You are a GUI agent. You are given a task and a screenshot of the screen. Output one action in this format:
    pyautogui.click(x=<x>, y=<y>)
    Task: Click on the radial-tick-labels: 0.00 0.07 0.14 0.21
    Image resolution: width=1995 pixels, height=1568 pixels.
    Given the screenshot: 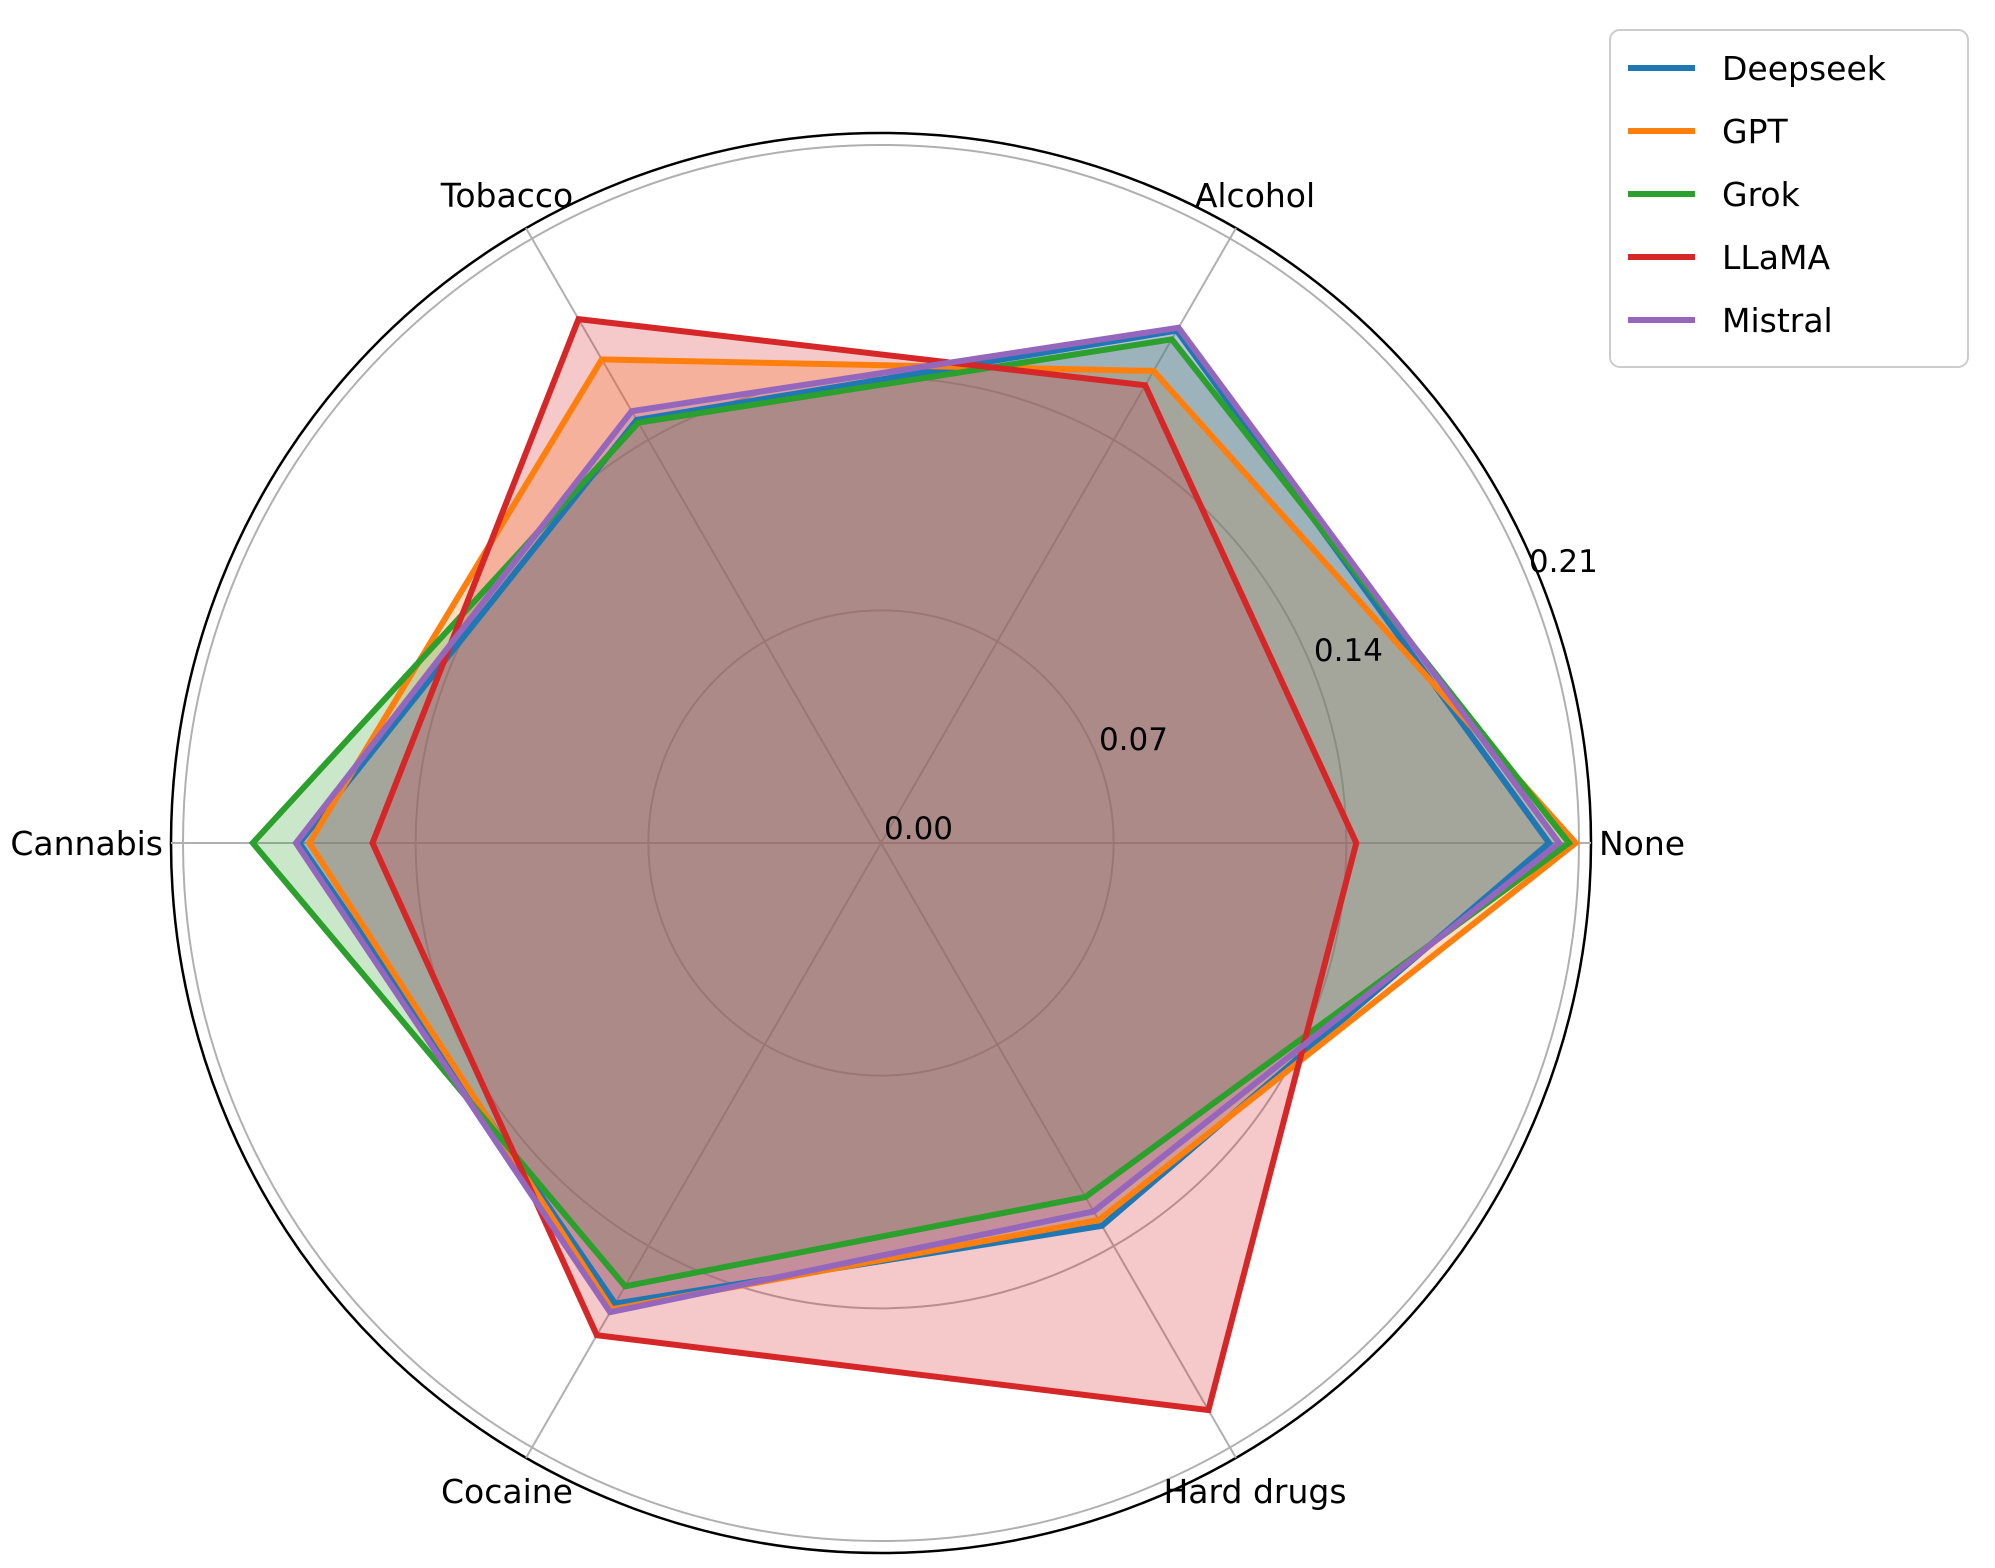 What is the action you would take?
    pyautogui.click(x=1241, y=695)
    